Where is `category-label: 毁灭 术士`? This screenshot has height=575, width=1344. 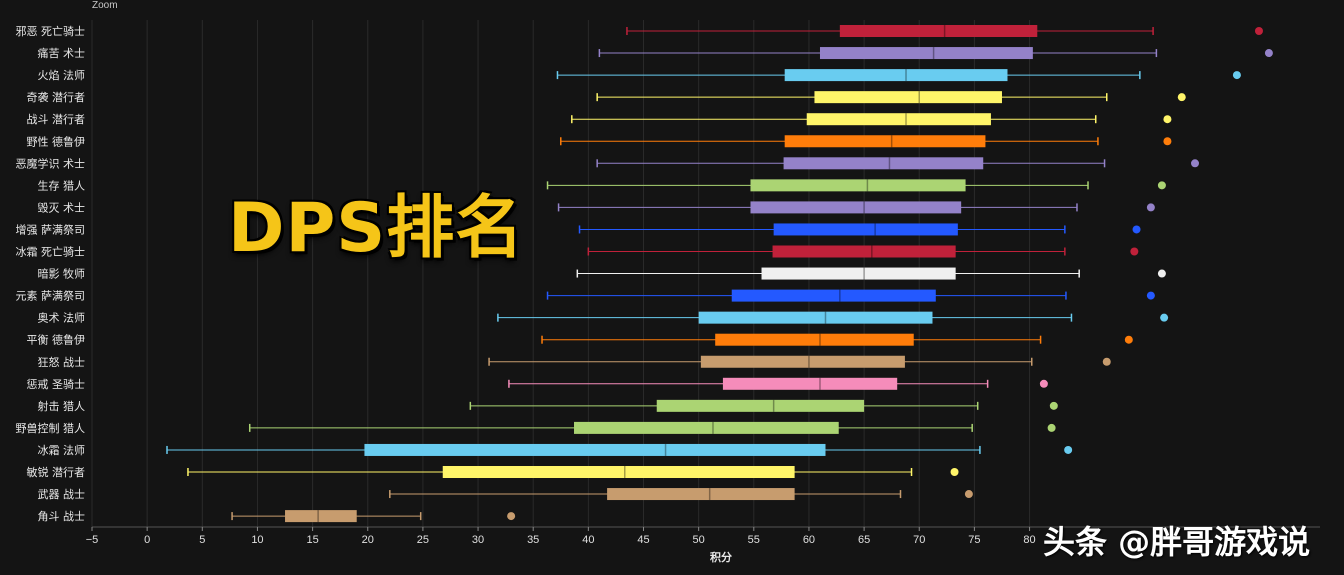
category-label: 毁灭 术士 is located at coordinates (62, 207).